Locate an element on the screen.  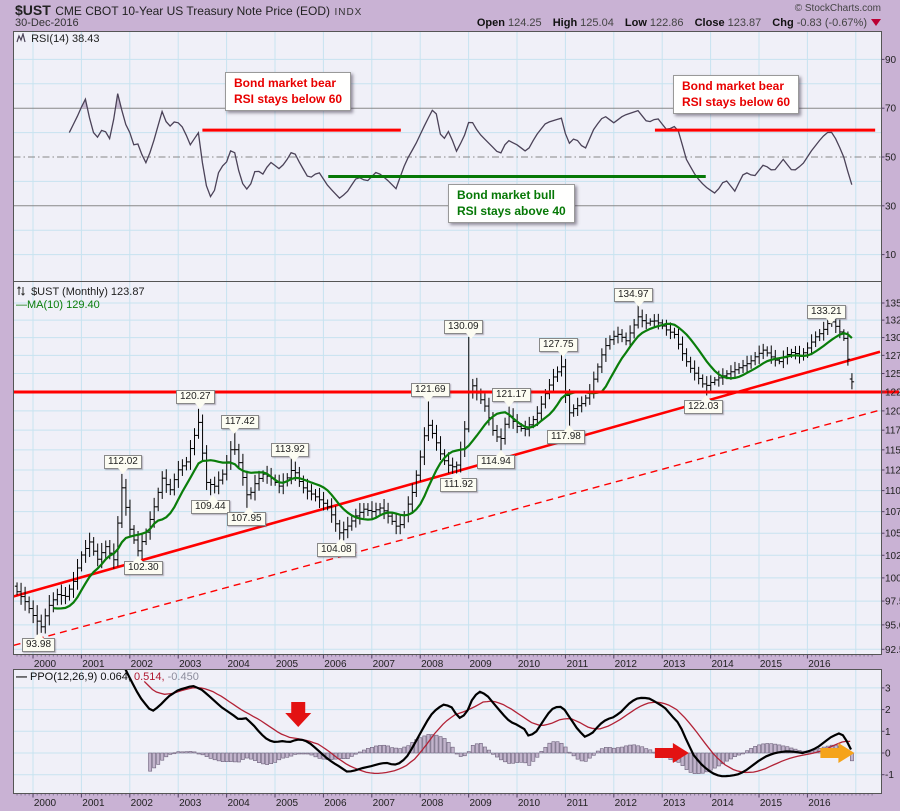
ppo-histogram-value: -0.450 is located at coordinates (183, 677).